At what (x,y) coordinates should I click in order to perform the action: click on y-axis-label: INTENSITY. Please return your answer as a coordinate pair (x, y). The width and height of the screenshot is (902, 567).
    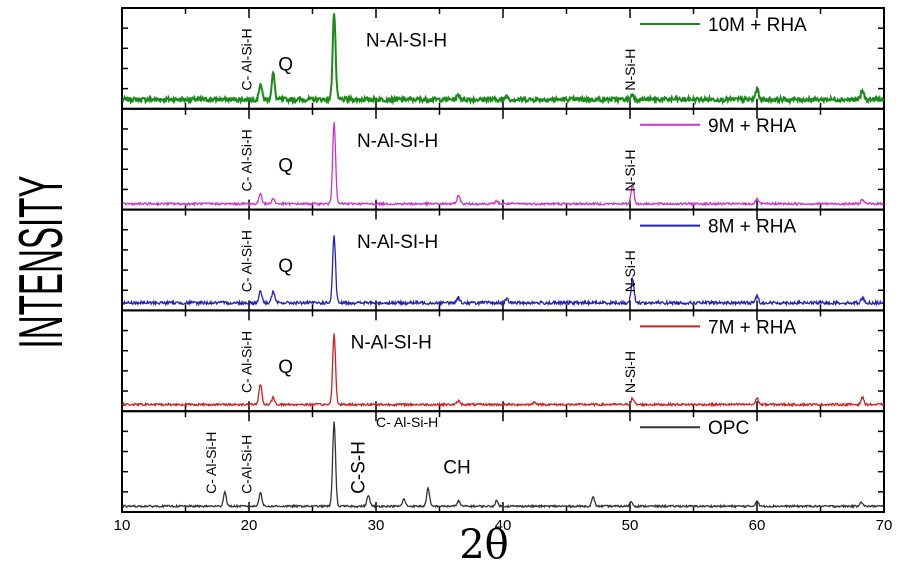
    Looking at the image, I should click on (41, 262).